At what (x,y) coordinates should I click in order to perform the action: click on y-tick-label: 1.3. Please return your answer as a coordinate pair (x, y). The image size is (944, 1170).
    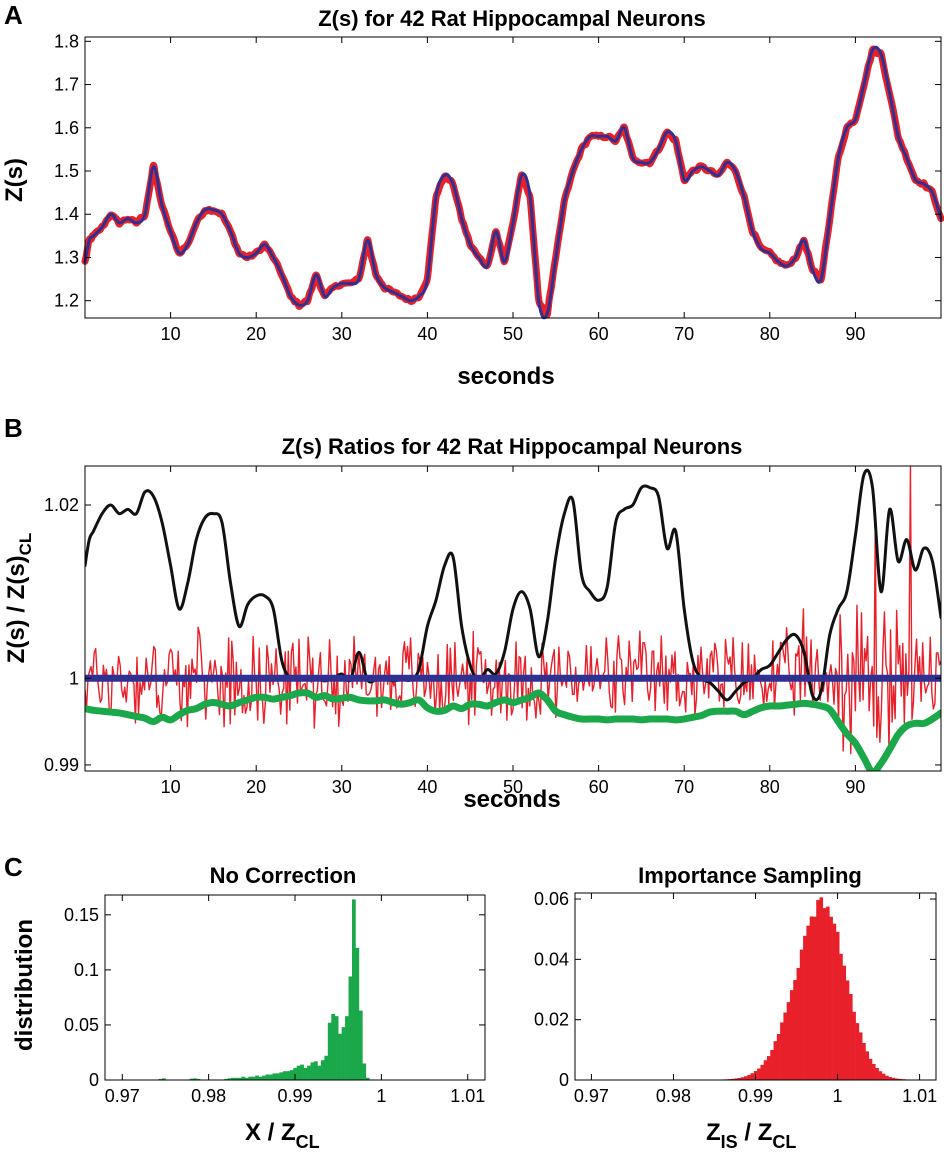
    Looking at the image, I should click on (66, 257).